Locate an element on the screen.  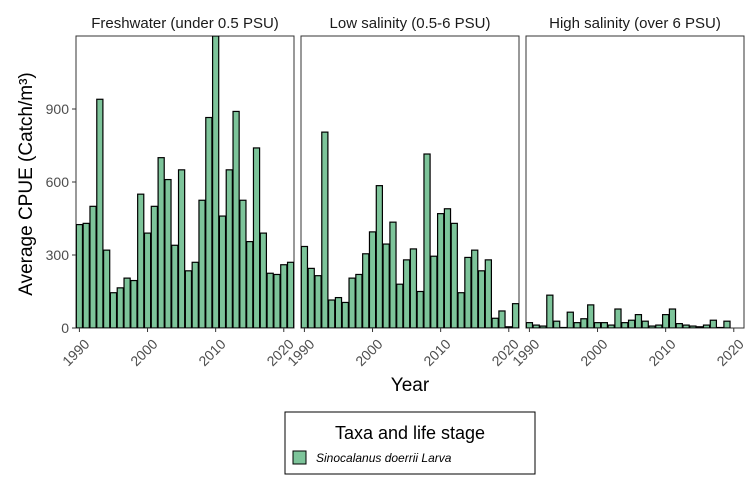
panel-title: Freshwater (under 0.5 PSU) is located at coordinates (185, 23).